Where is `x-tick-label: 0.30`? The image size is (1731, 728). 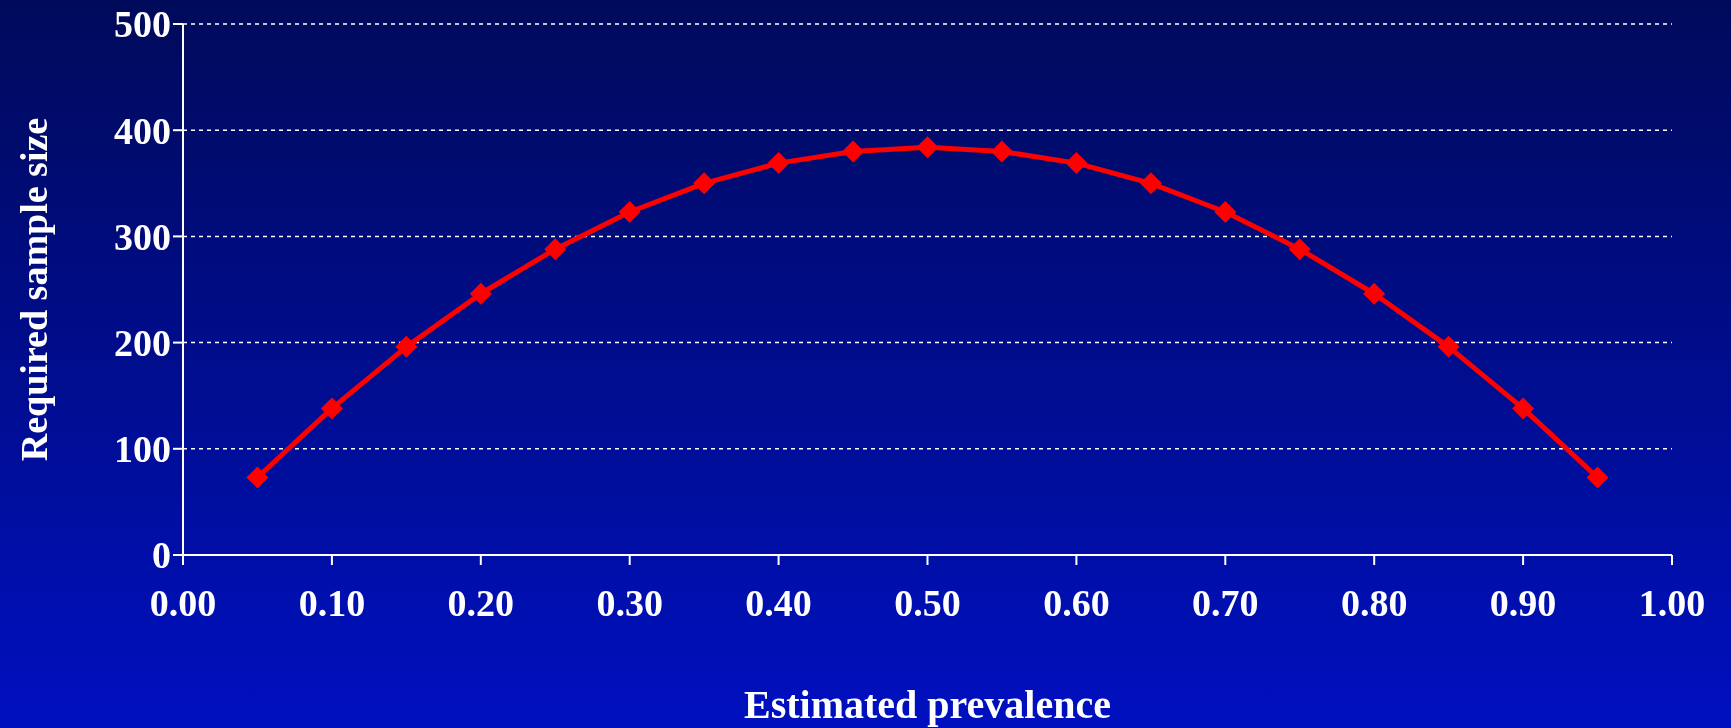 x-tick-label: 0.30 is located at coordinates (629, 602).